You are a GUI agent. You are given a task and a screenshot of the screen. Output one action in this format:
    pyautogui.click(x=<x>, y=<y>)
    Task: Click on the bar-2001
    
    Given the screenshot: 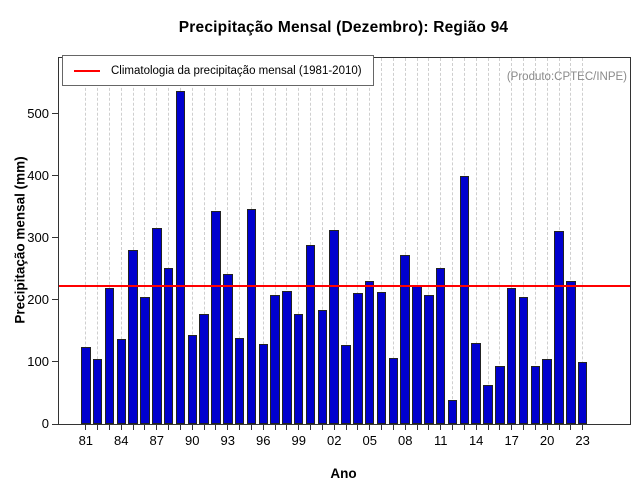 What is the action you would take?
    pyautogui.click(x=322, y=367)
    